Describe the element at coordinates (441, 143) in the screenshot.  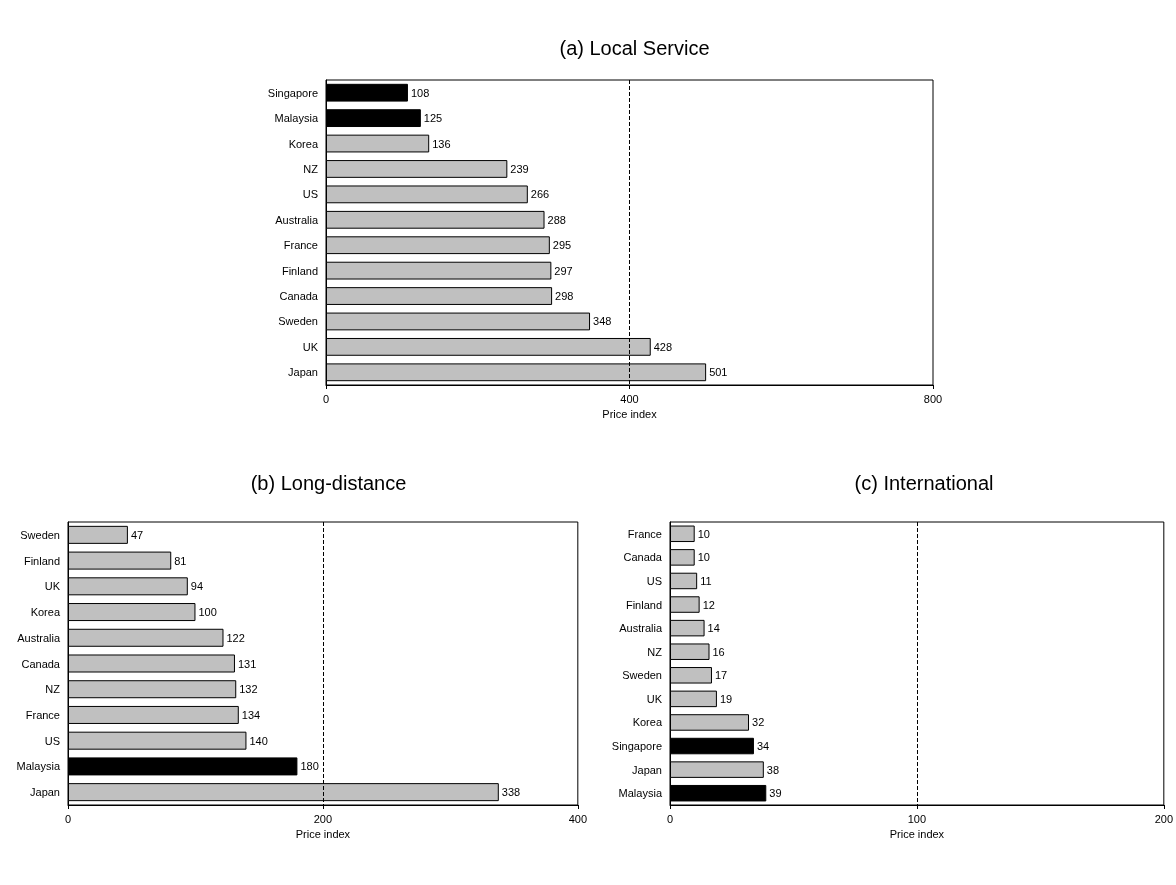
I see `data-label: 136` at that location.